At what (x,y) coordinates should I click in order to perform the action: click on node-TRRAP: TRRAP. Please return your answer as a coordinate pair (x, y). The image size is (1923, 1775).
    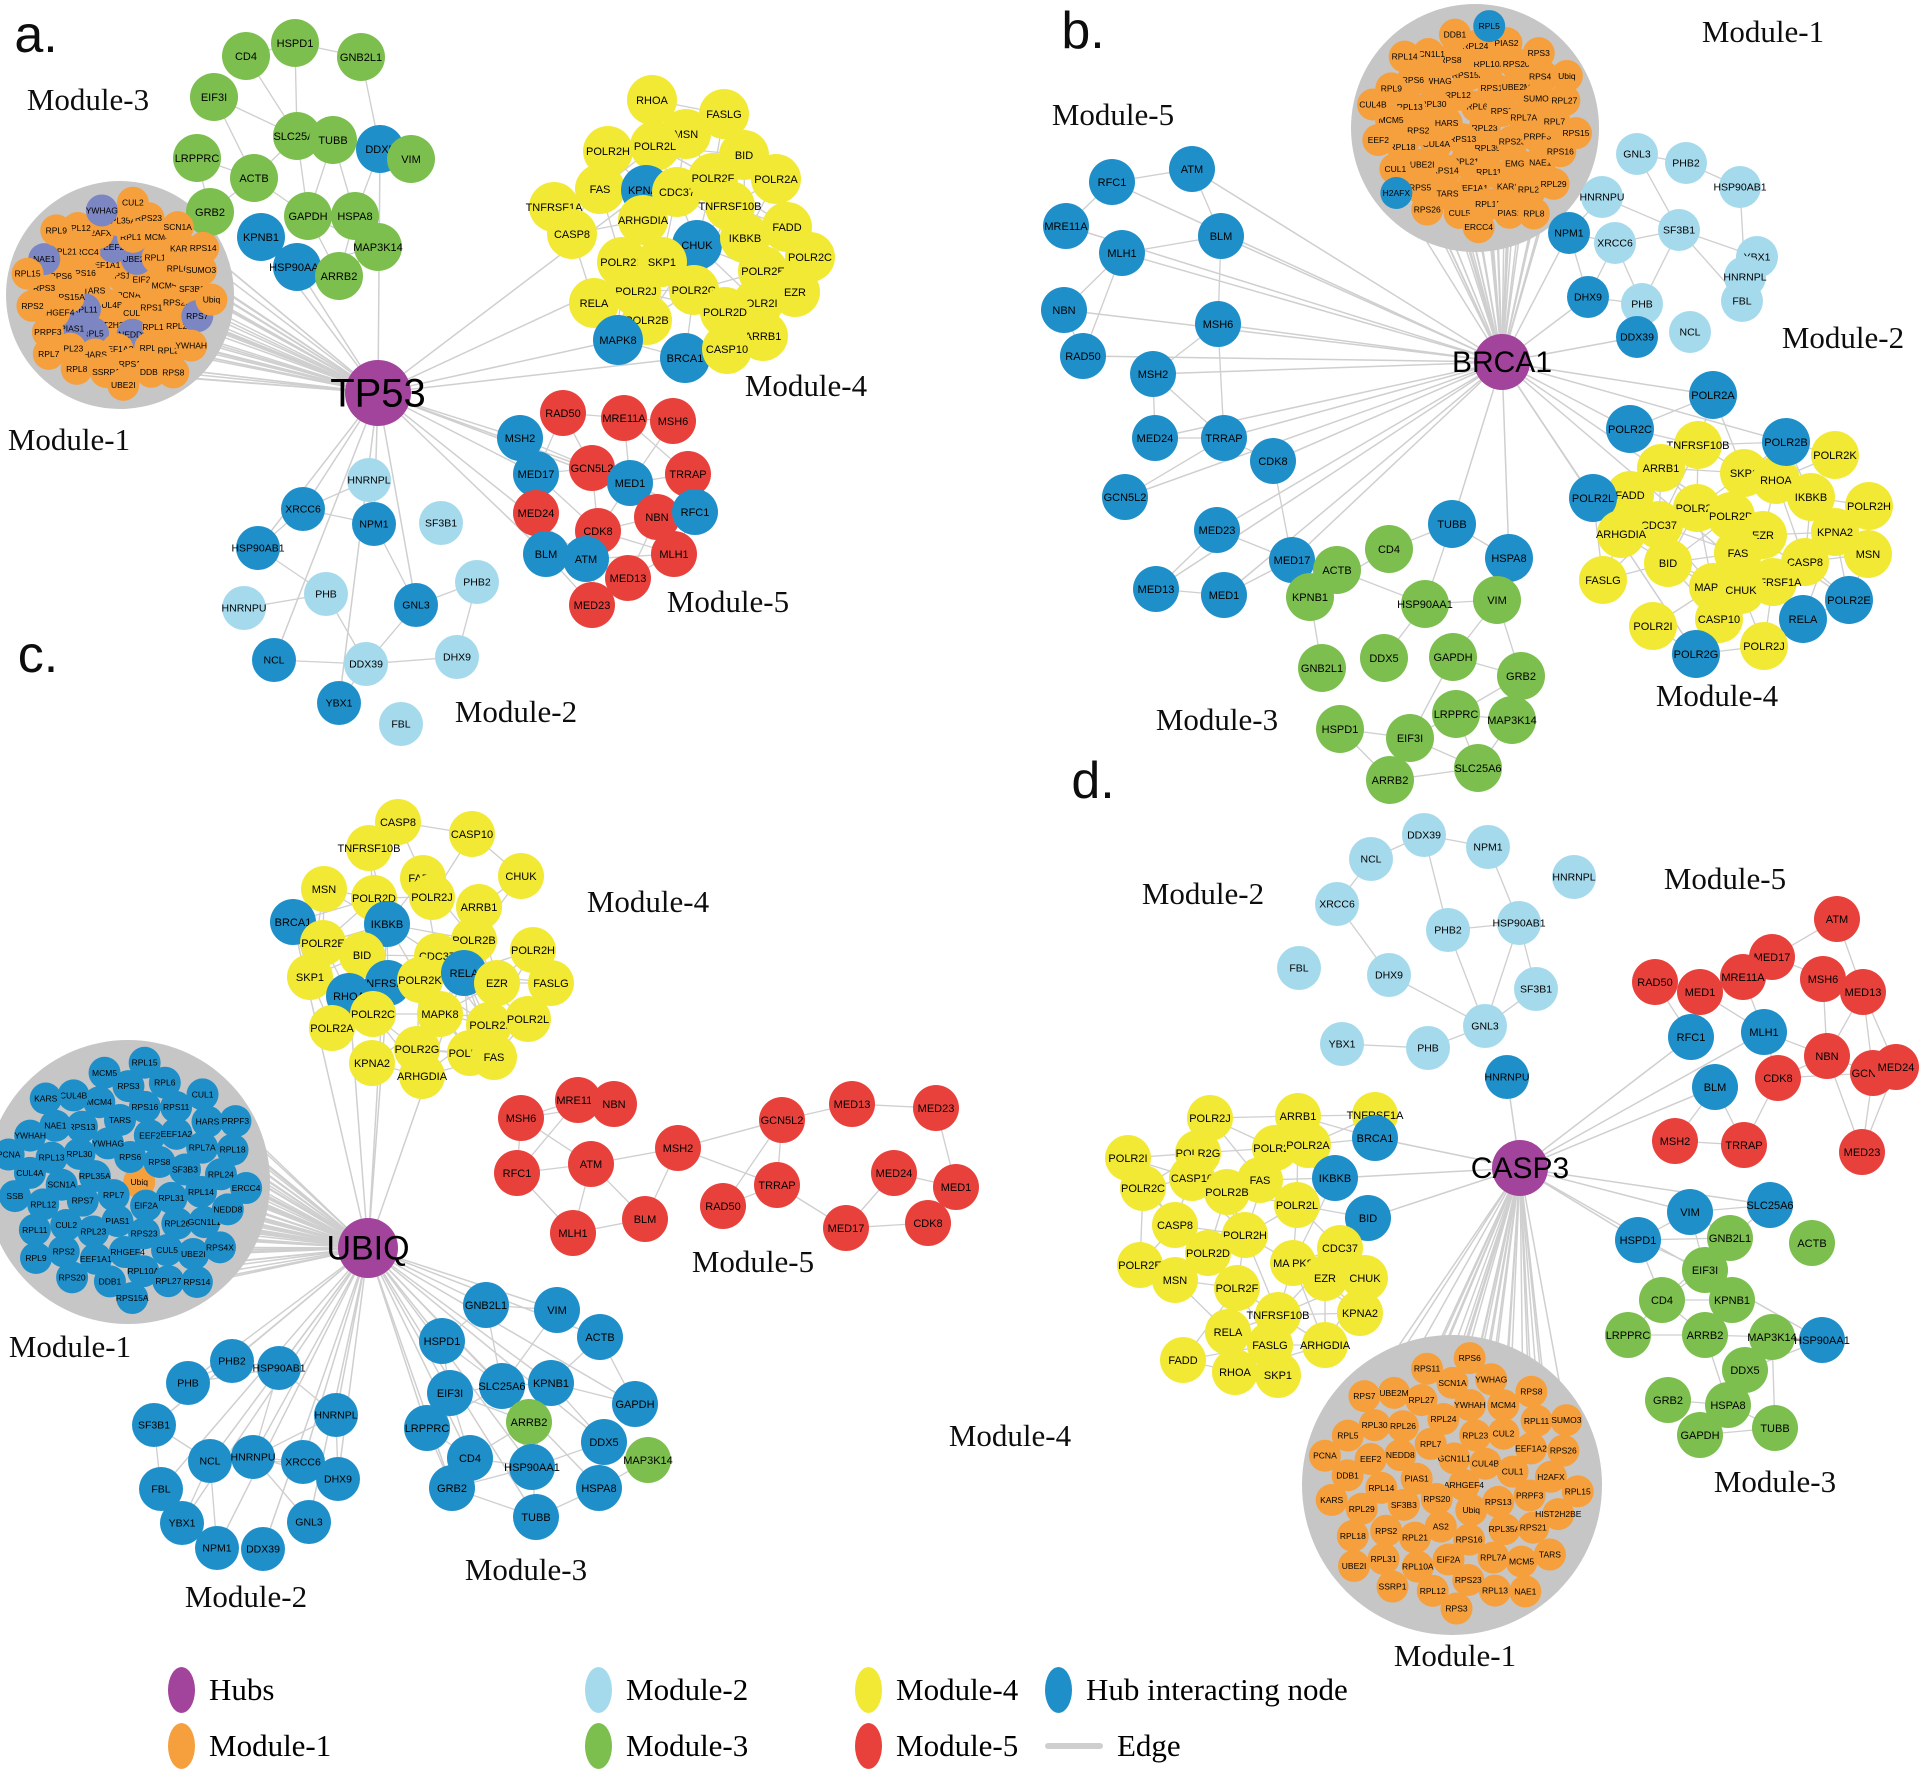
    Looking at the image, I should click on (1744, 1145).